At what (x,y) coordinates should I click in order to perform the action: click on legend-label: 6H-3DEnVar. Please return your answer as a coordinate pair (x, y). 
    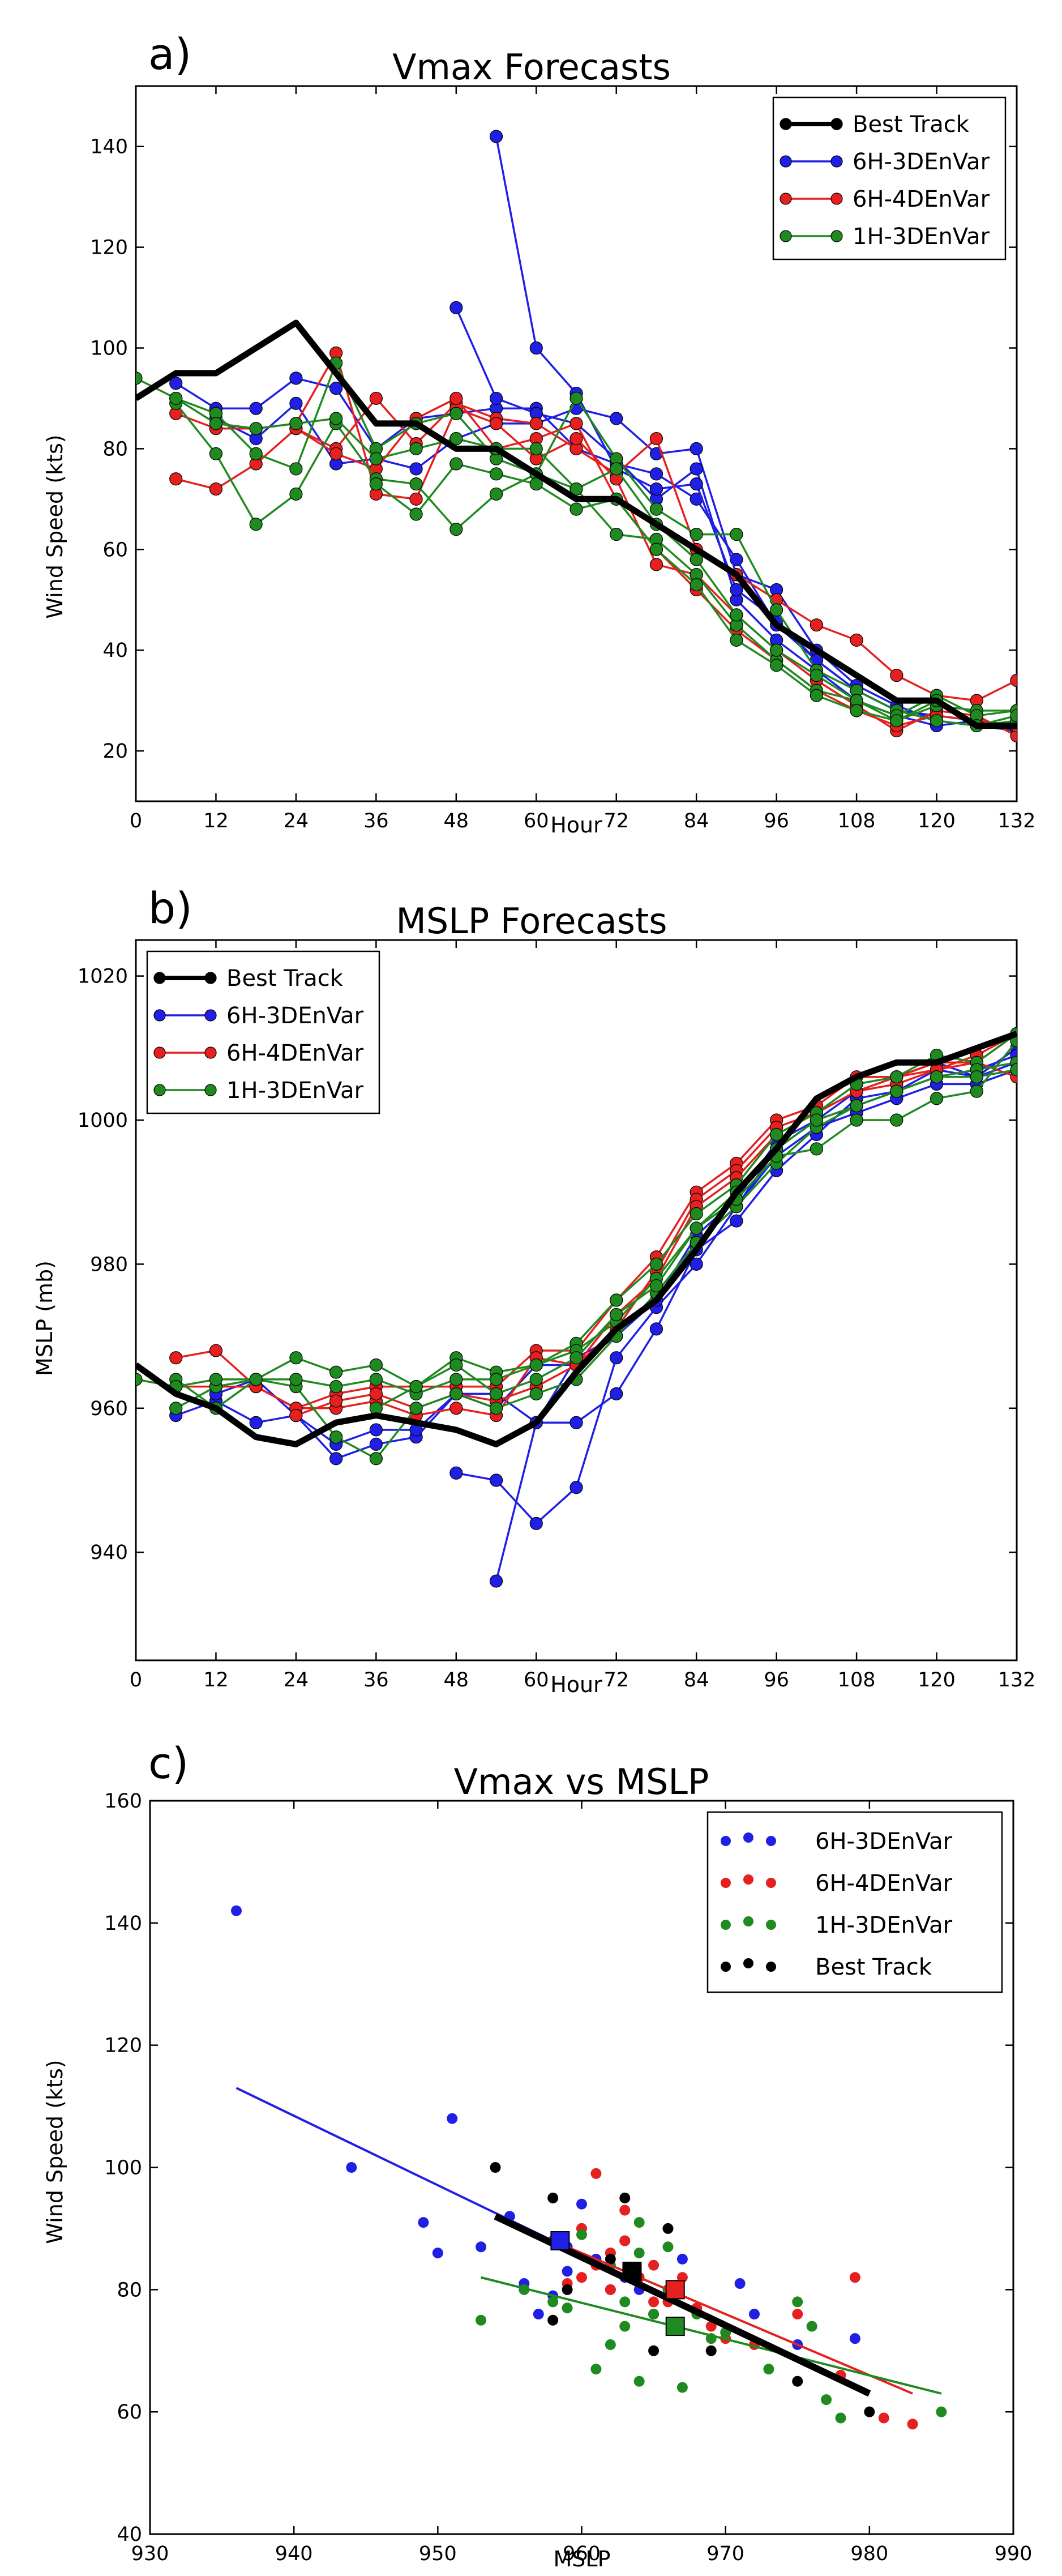
    Looking at the image, I should click on (884, 1842).